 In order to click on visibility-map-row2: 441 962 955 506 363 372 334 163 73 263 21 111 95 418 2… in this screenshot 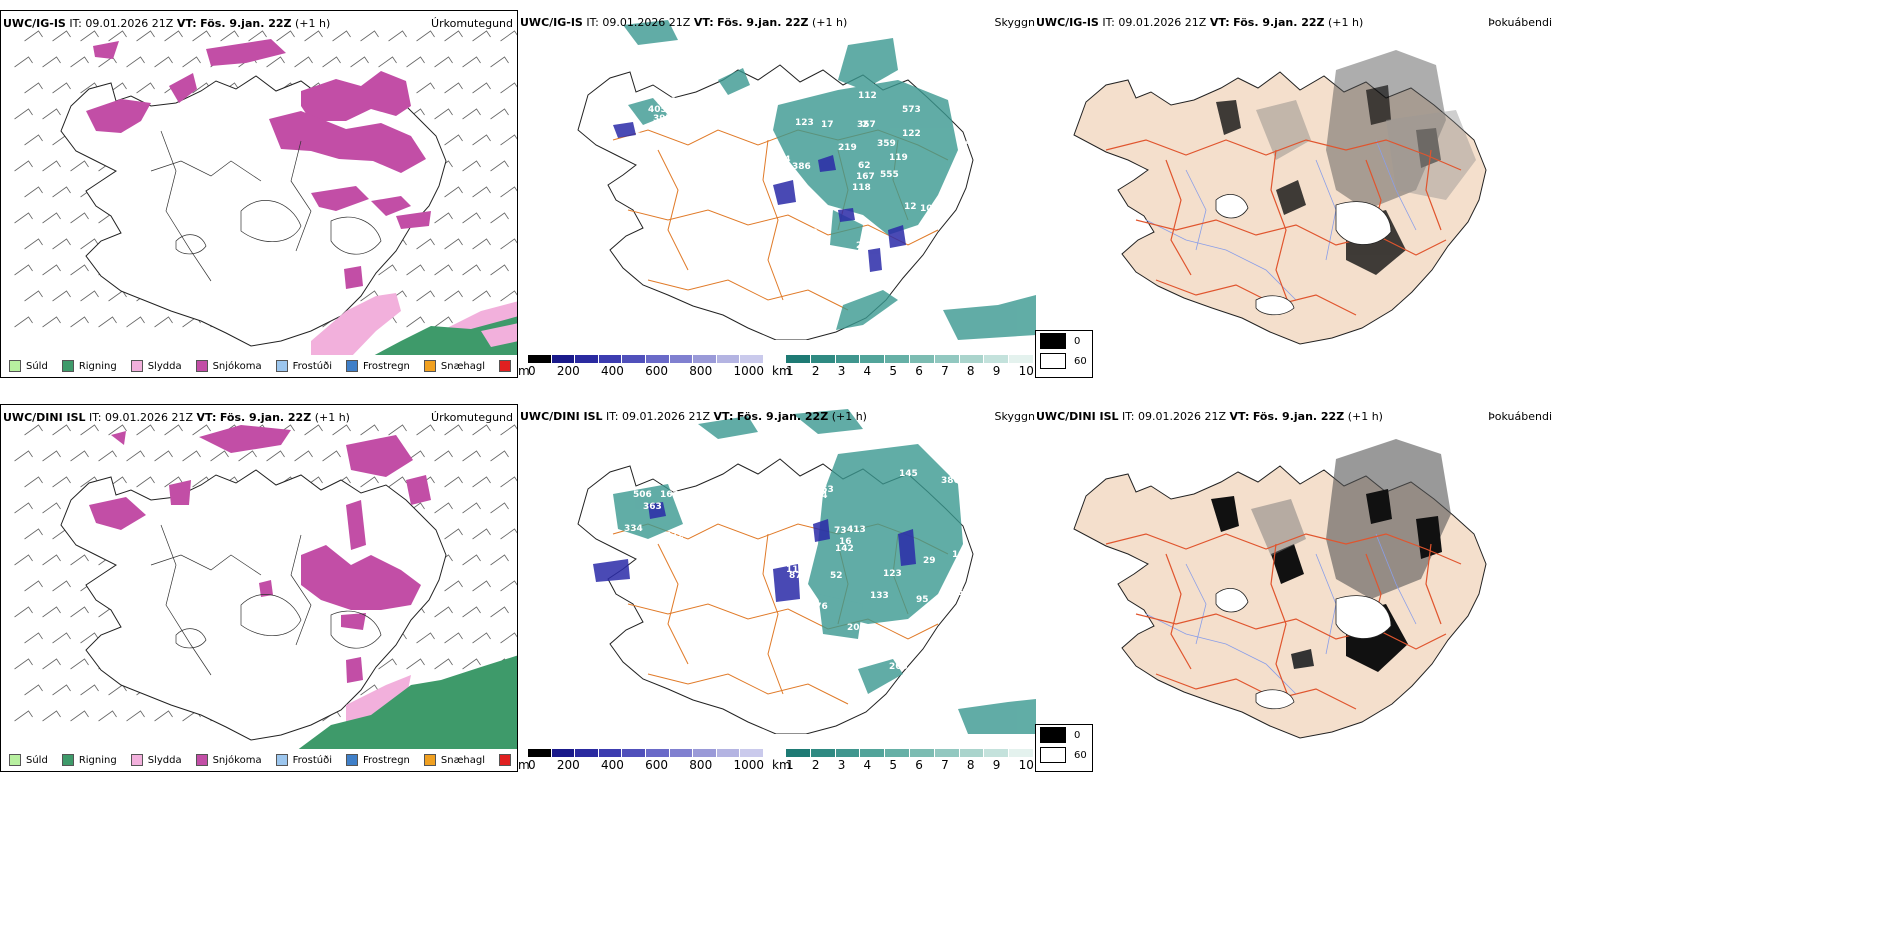, I will do `click(806, 571)`.